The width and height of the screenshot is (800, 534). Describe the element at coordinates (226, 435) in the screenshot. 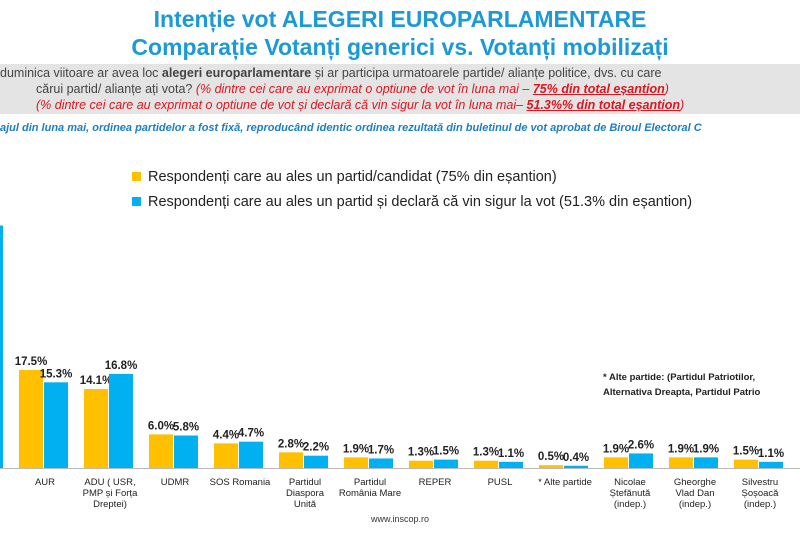

I see `value-label: 4.4%` at that location.